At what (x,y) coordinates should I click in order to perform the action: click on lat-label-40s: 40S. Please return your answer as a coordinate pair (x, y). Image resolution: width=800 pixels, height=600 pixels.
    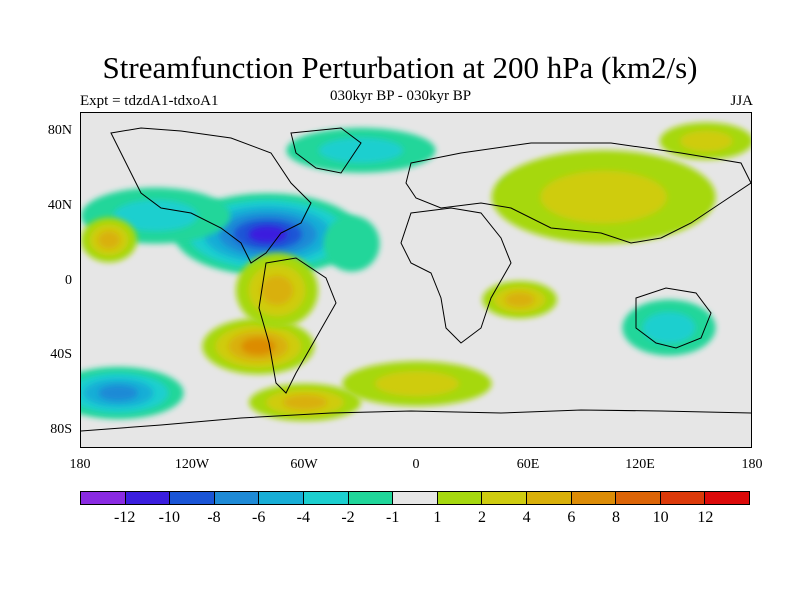
    Looking at the image, I should click on (61, 354).